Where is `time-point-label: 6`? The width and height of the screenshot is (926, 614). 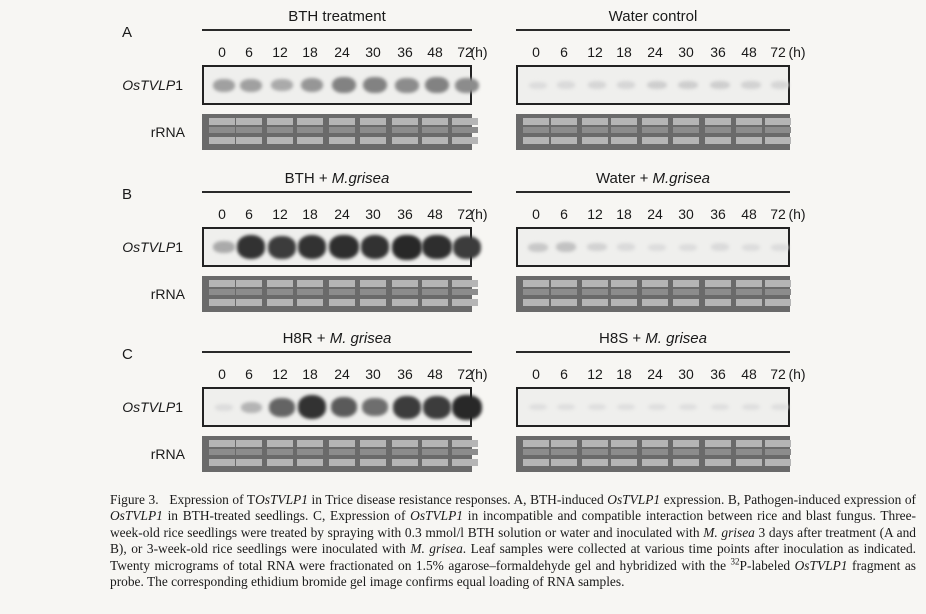
time-point-label: 6 is located at coordinates (564, 374).